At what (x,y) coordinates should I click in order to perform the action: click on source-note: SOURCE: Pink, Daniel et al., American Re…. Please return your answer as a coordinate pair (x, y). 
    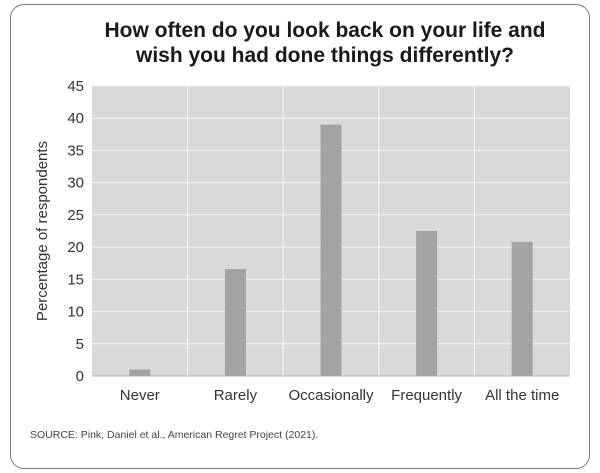
    Looking at the image, I should click on (174, 435).